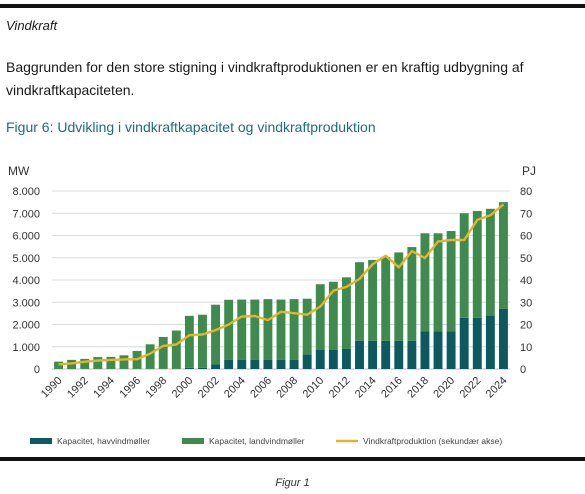  I want to click on x-tick-label: 2012, so click(340, 388).